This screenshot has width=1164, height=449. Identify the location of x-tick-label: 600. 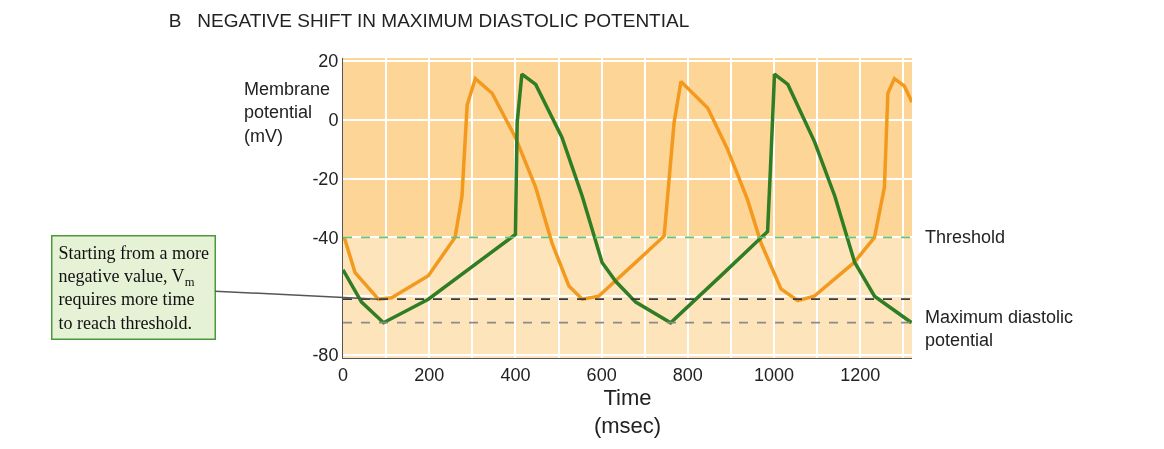
(601, 374).